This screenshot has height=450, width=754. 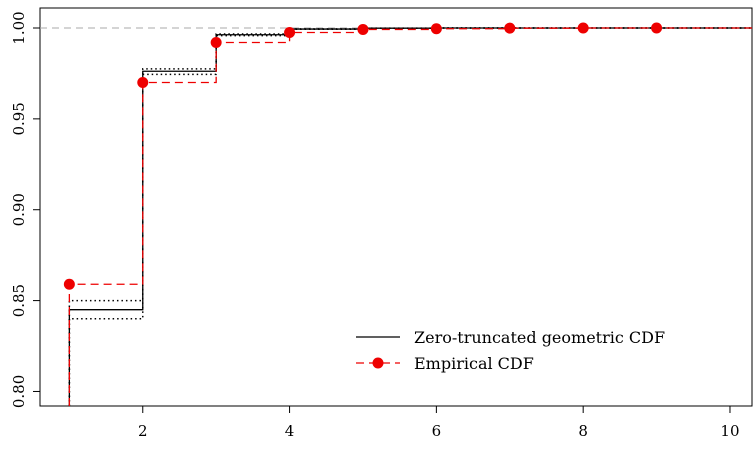 I want to click on x-tick-label: 6, so click(x=437, y=431).